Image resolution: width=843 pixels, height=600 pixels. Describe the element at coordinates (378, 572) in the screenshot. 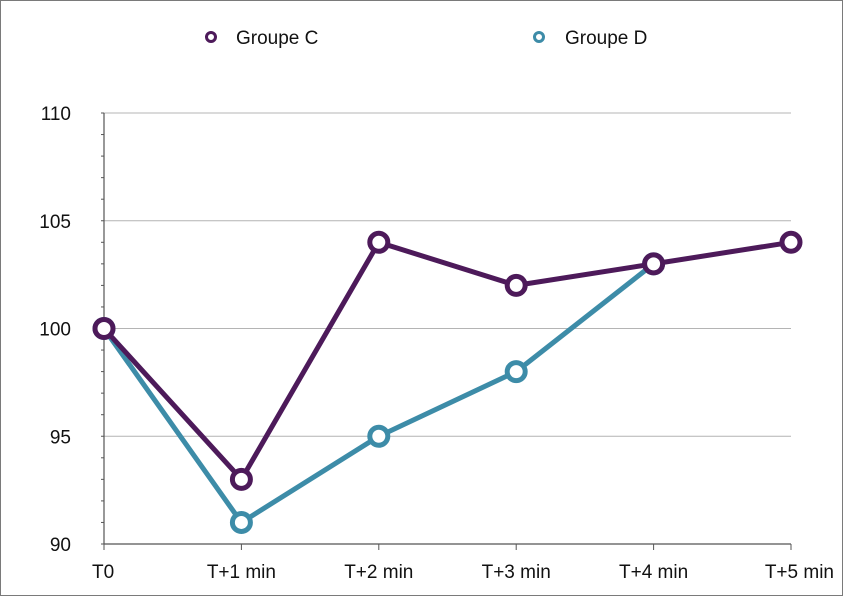

I see `x-tick-label: T+2 min` at that location.